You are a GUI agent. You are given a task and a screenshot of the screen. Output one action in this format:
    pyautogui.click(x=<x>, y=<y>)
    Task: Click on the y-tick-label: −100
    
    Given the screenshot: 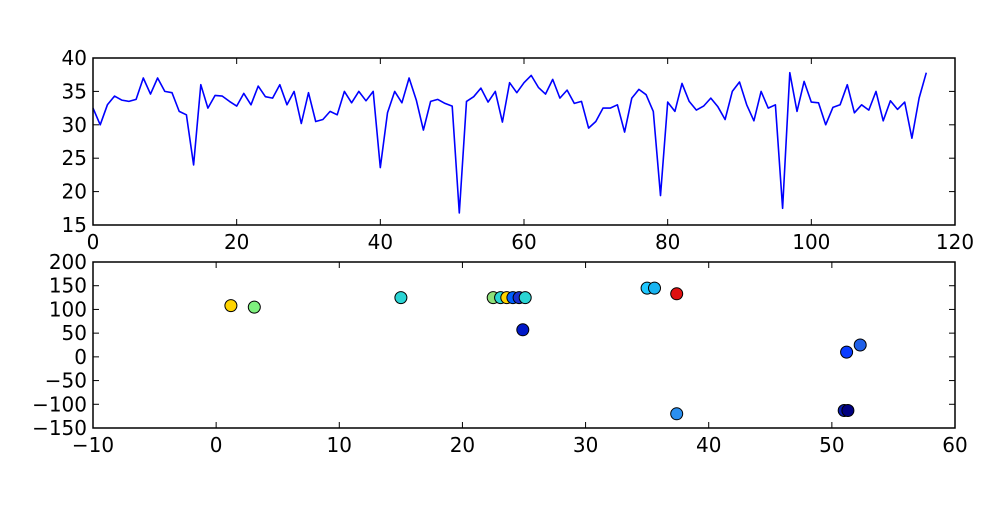 What is the action you would take?
    pyautogui.click(x=59, y=404)
    